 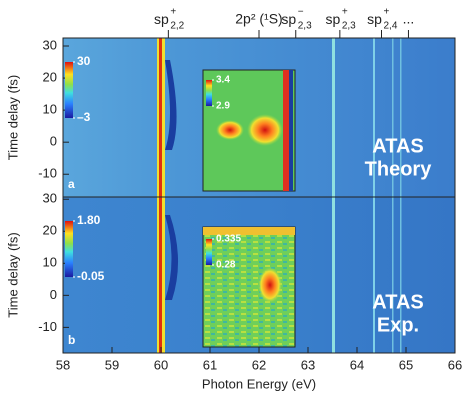 What do you see at coordinates (91, 276) in the screenshot?
I see `colorbar-label: -0.05` at bounding box center [91, 276].